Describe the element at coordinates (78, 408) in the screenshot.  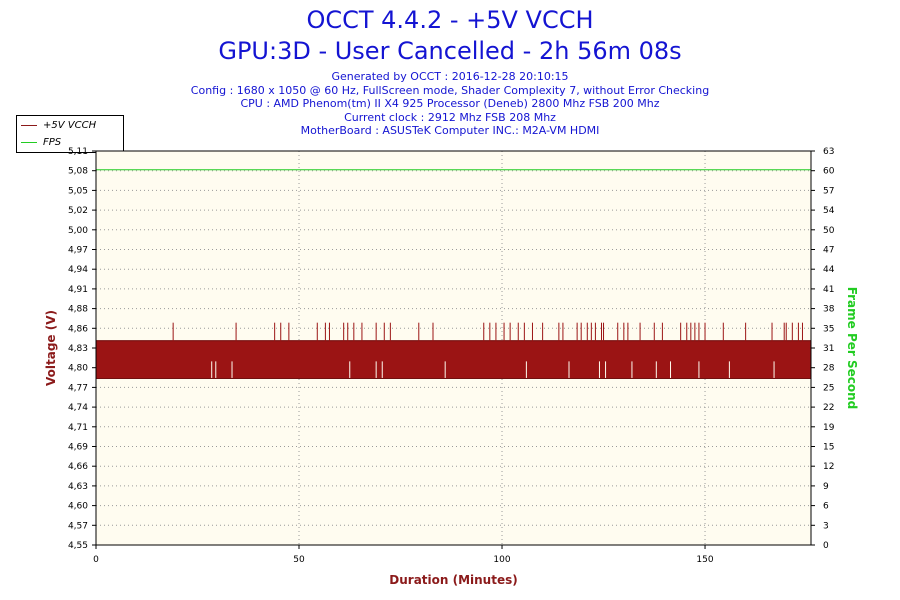
I see `y-tick-label: 4,74` at that location.